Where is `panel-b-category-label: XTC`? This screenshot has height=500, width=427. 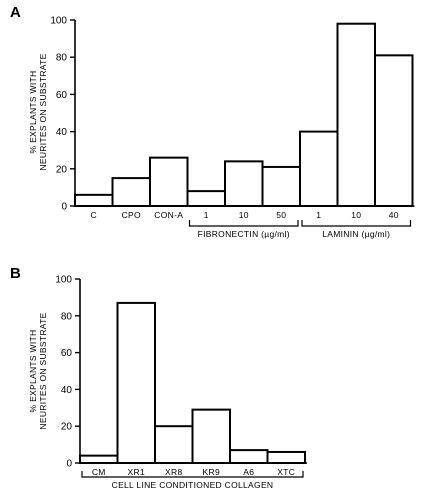
panel-b-category-label: XTC is located at coordinates (286, 472).